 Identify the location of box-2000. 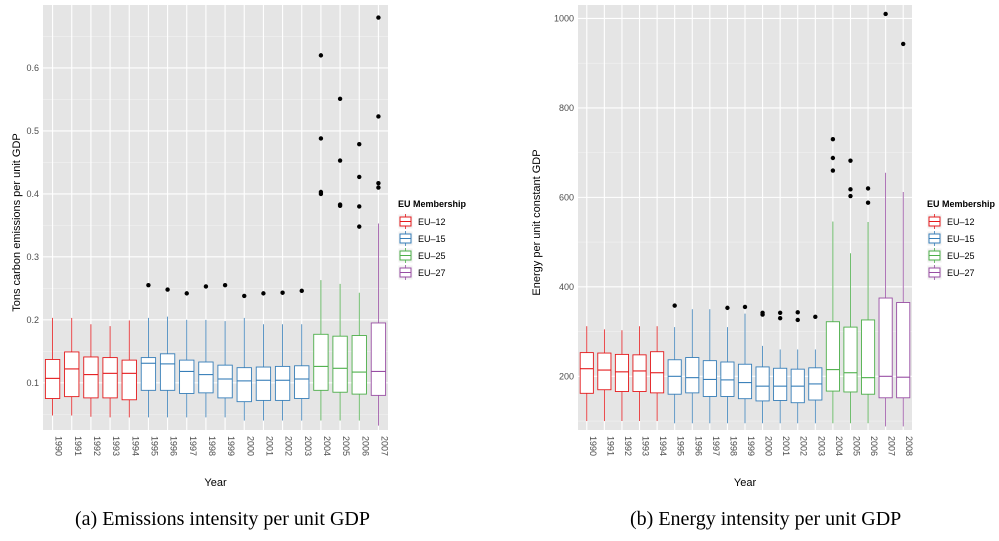
(244, 357).